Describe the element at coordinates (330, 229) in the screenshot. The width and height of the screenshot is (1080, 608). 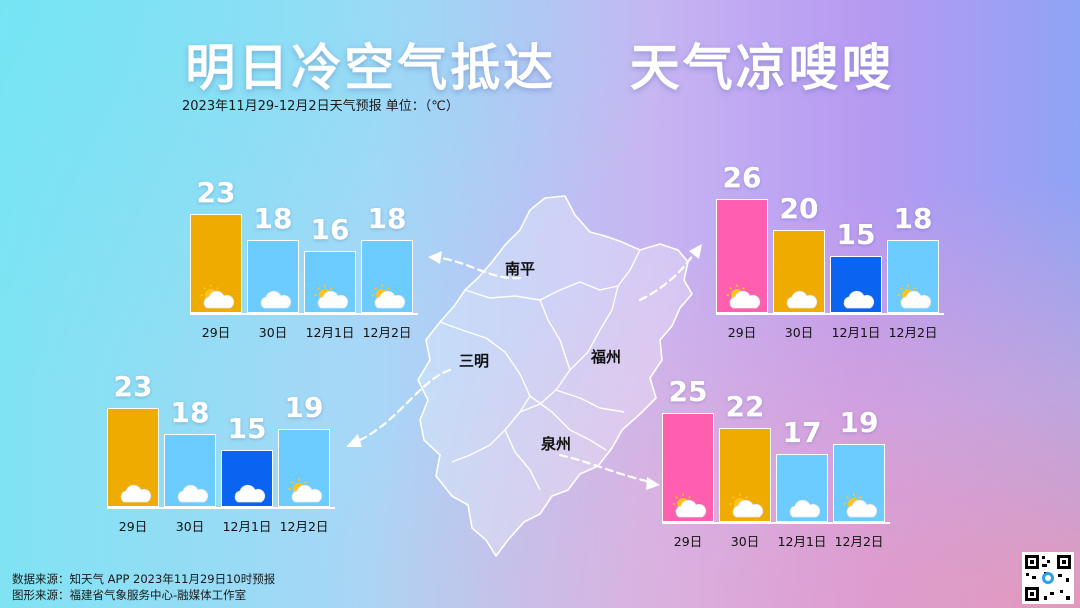
I see `temperature-value-label: 16` at that location.